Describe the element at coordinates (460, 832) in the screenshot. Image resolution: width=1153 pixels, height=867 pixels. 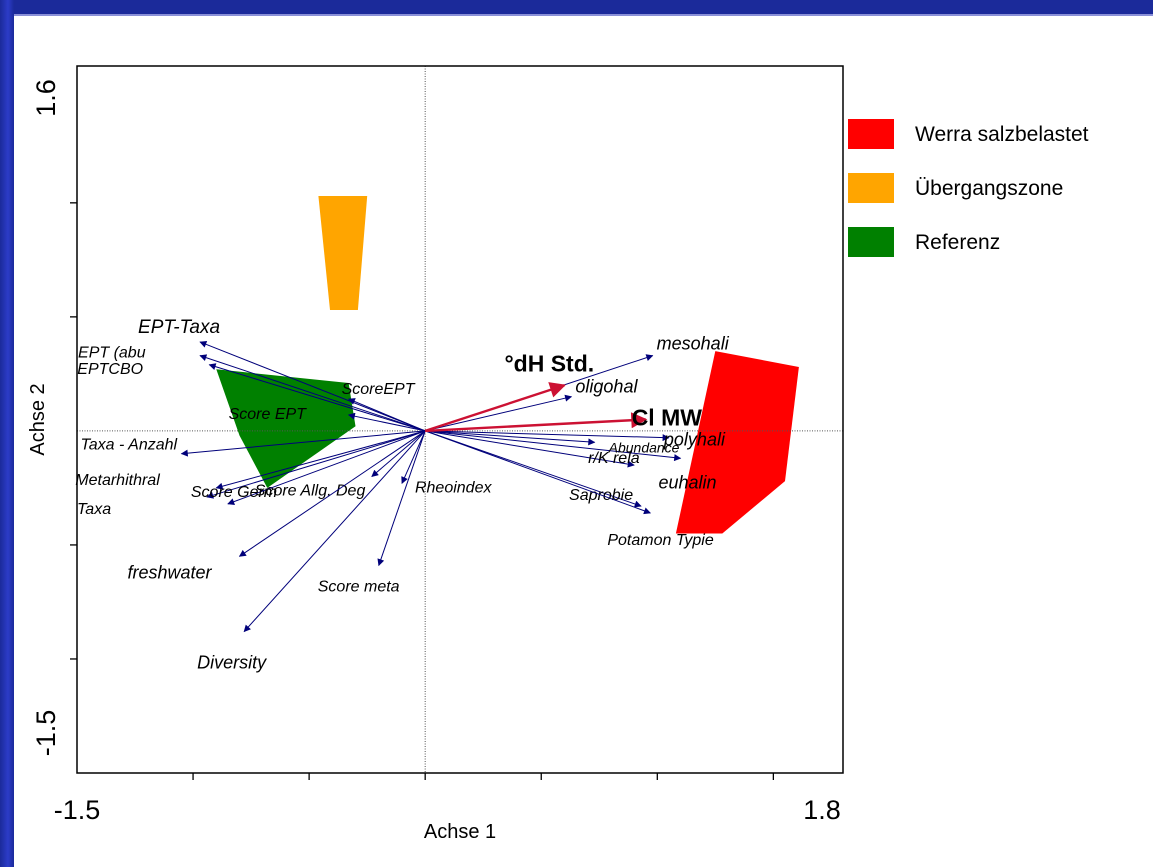
I see `x-axis-label: Achse 1` at that location.